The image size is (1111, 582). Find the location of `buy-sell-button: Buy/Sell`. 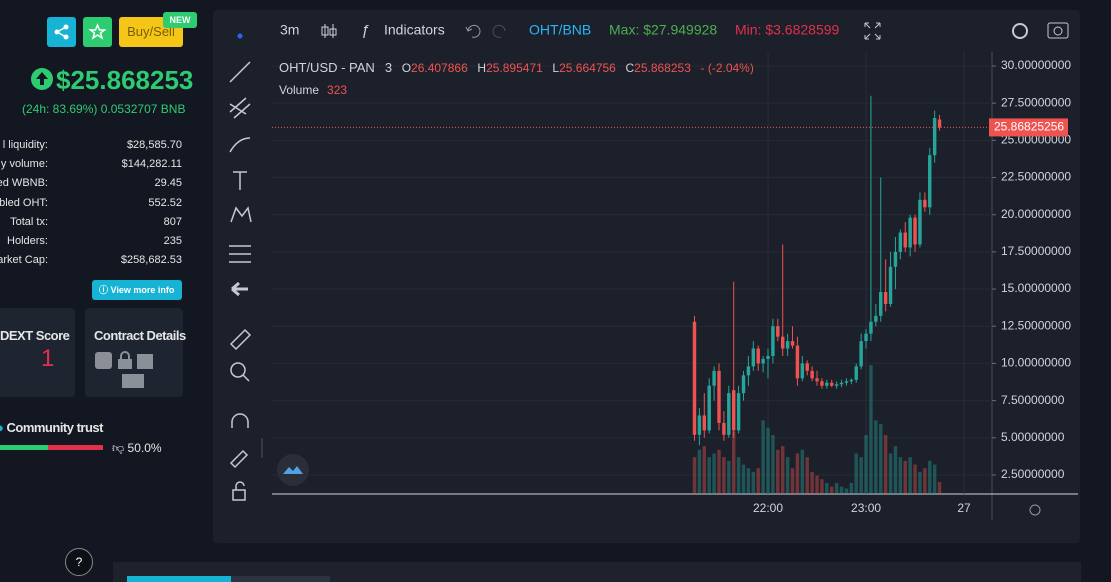

buy-sell-button: Buy/Sell is located at coordinates (151, 32).